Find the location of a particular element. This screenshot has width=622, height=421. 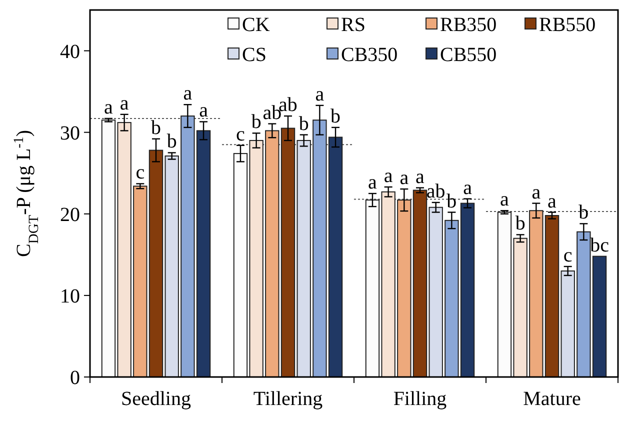

y-tick-label: 0 is located at coordinates (75, 378).